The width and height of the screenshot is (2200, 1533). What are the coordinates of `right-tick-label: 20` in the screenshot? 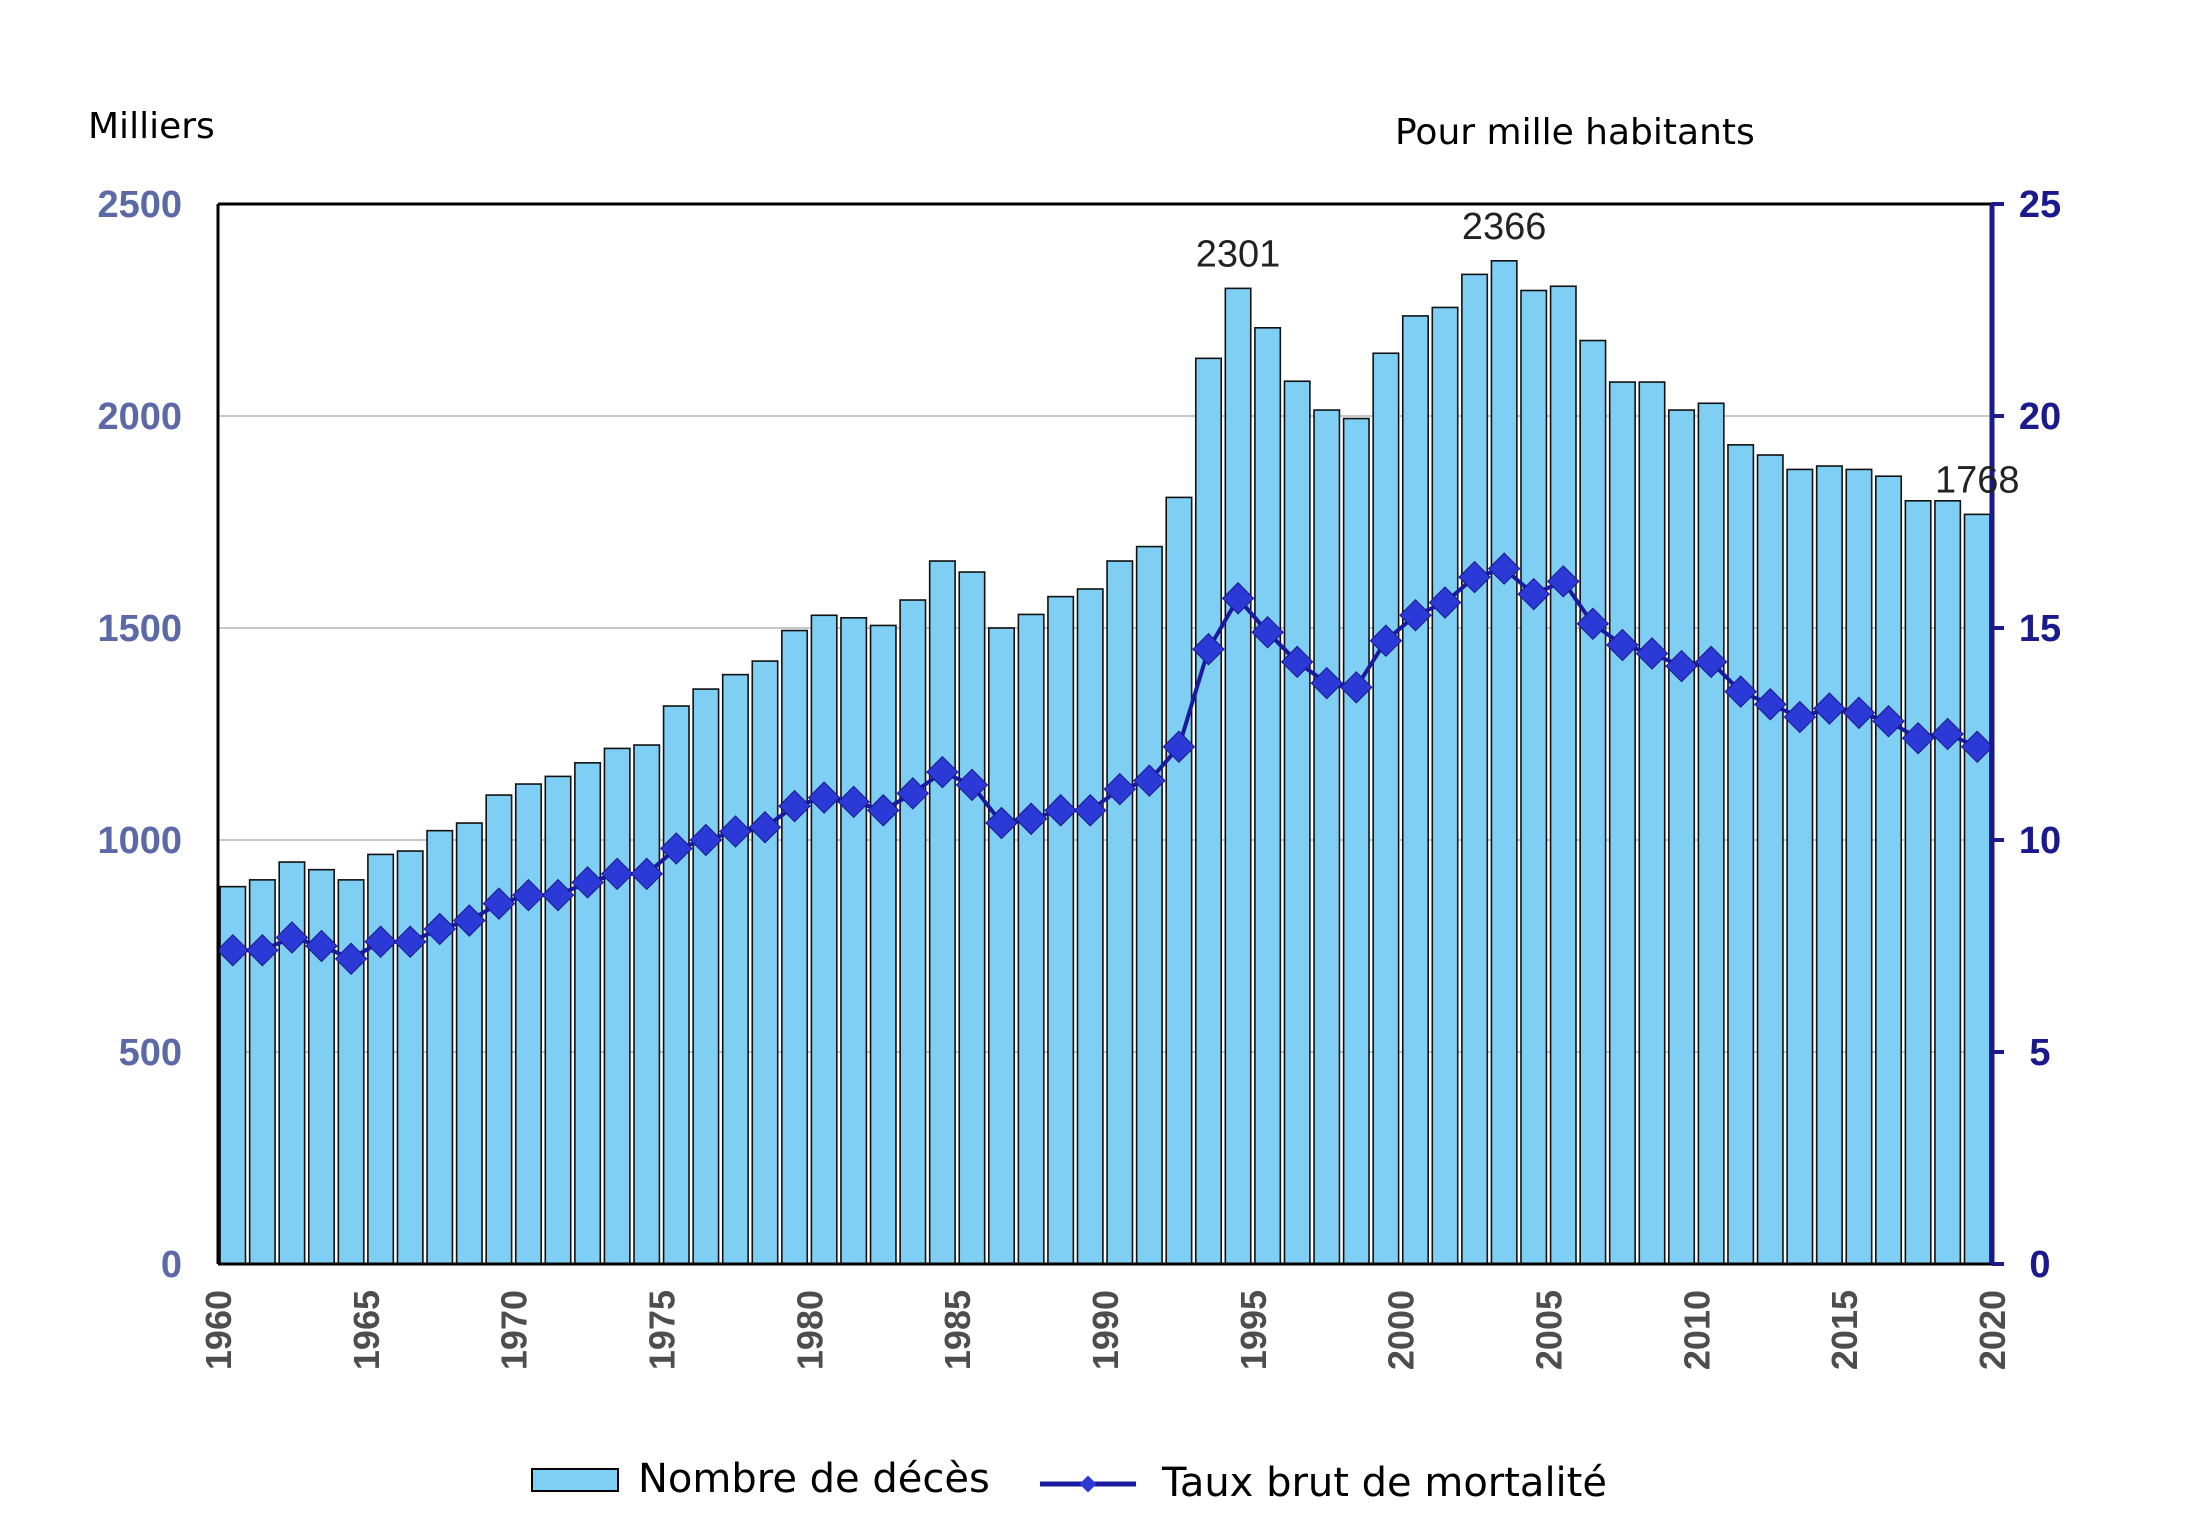 It's located at (2040, 417).